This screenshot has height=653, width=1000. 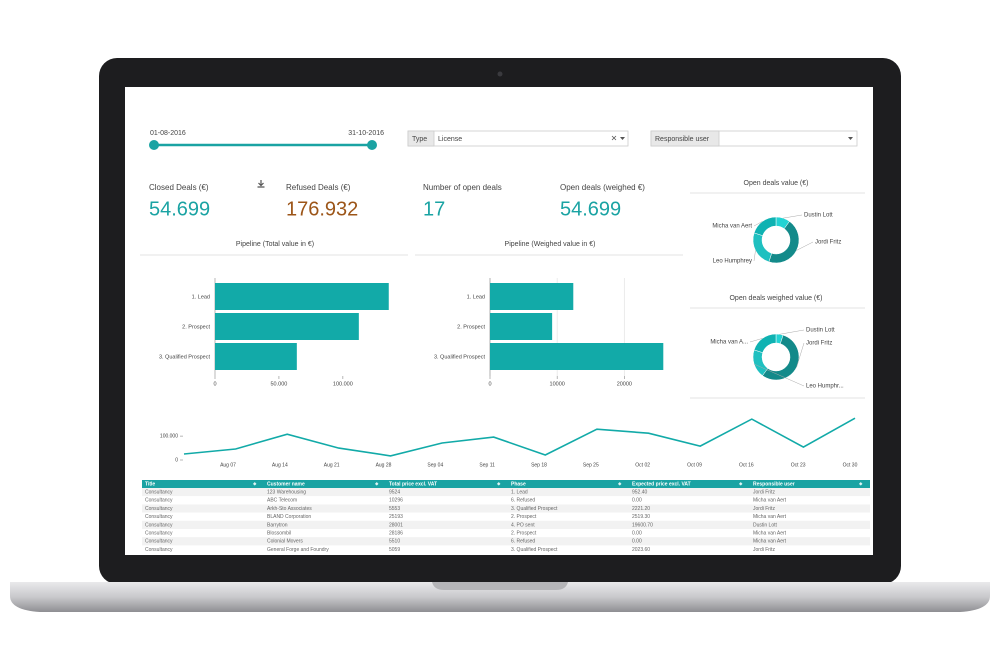 I want to click on clear-icon, so click(x=614, y=138).